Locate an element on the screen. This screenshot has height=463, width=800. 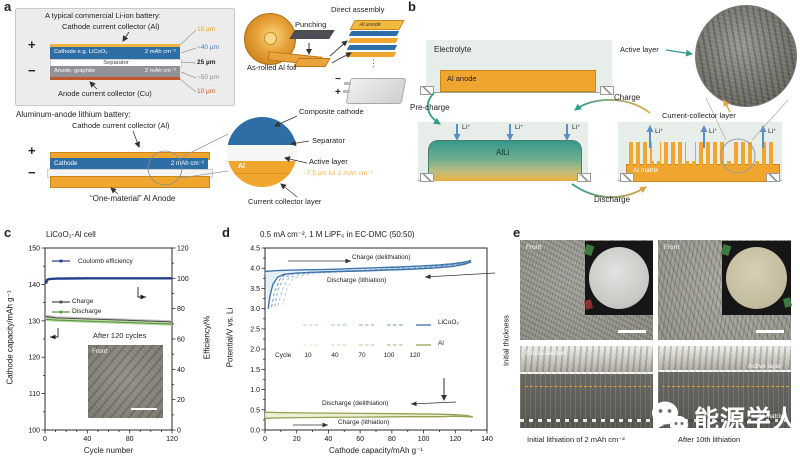
cathode-layer-name: Cathode e.g. LiCoO₂ is located at coordinates (81, 52).